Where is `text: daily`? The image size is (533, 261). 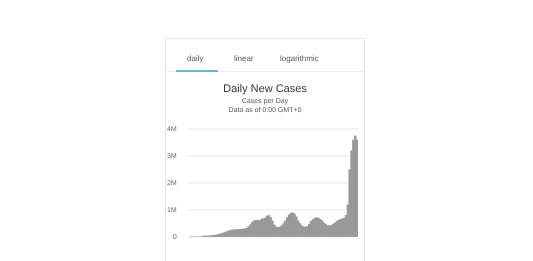 text: daily is located at coordinates (195, 58).